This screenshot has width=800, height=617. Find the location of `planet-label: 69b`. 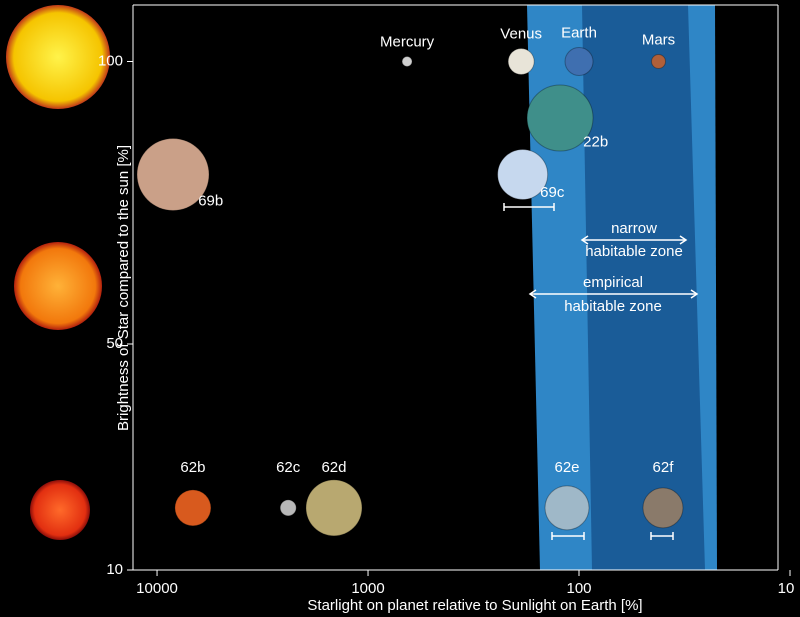

planet-label: 69b is located at coordinates (210, 200).